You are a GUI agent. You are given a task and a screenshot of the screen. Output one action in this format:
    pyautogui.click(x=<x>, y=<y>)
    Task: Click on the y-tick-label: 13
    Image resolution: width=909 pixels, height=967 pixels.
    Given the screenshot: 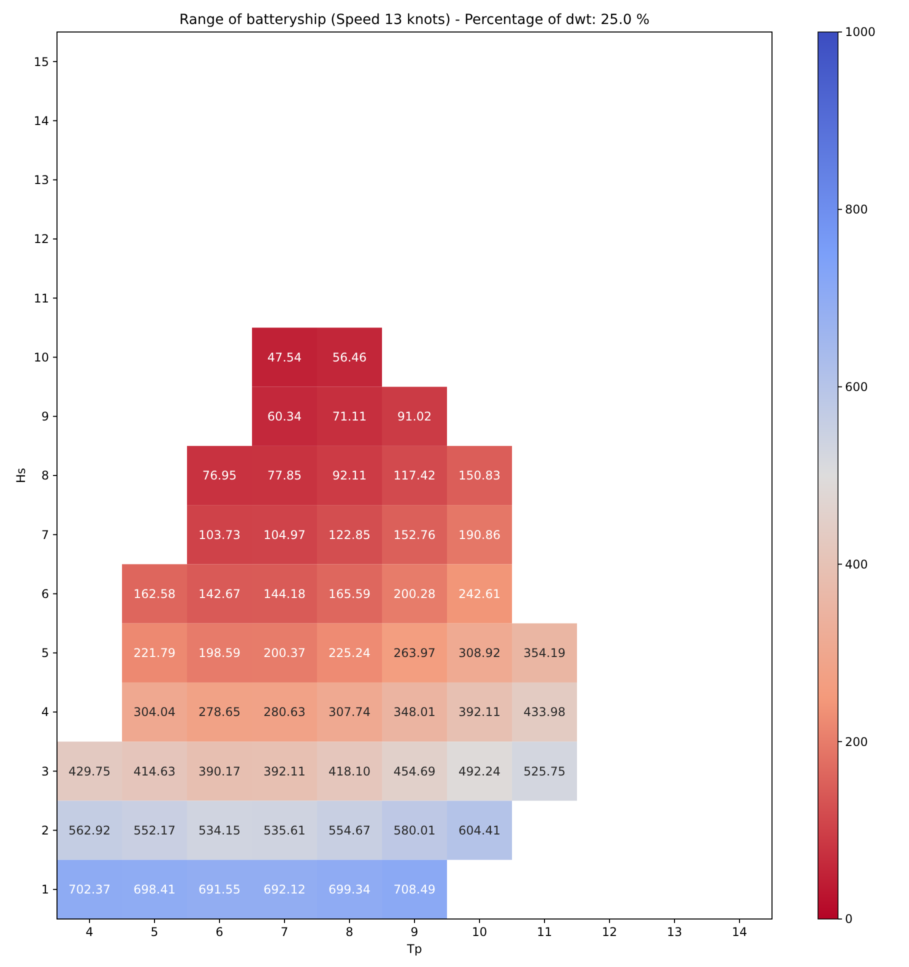 What is the action you would take?
    pyautogui.click(x=41, y=180)
    